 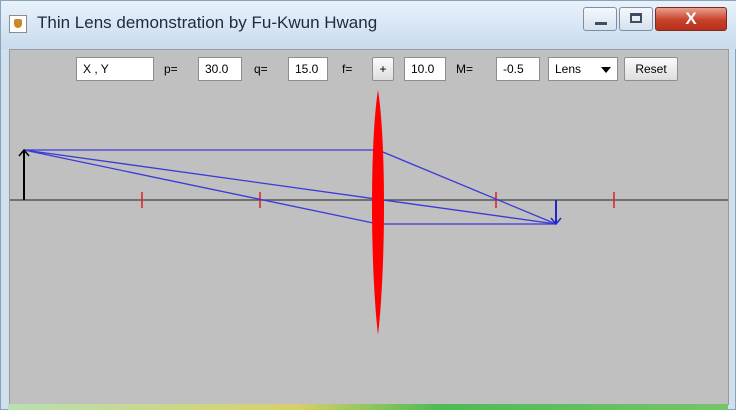 I want to click on p-label: p=, so click(x=171, y=69).